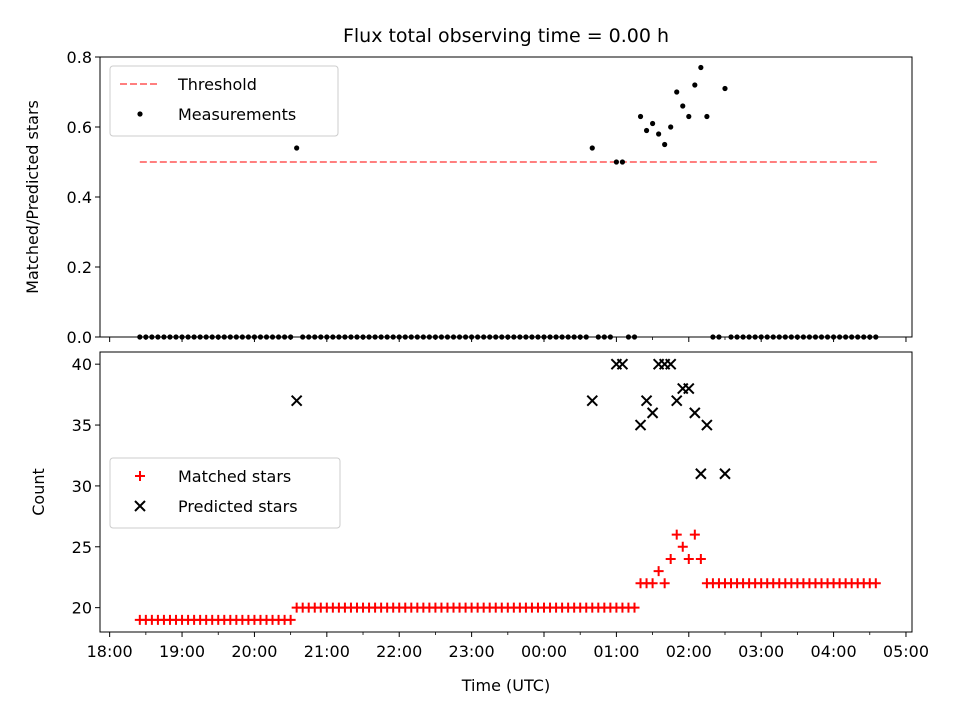  I want to click on y-tick-label: 40, so click(82, 364).